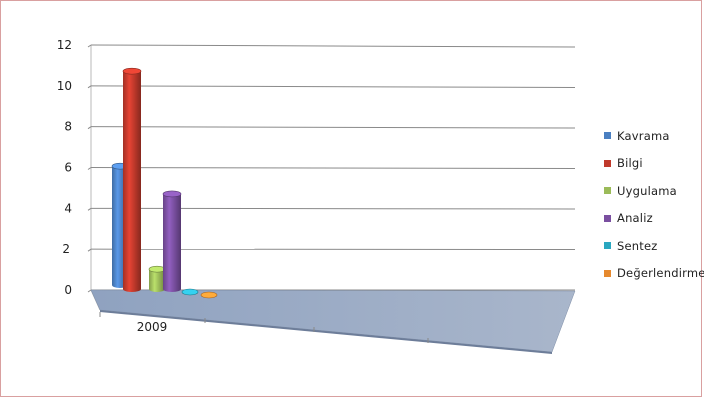  I want to click on bar-değerlendirme, so click(209, 295).